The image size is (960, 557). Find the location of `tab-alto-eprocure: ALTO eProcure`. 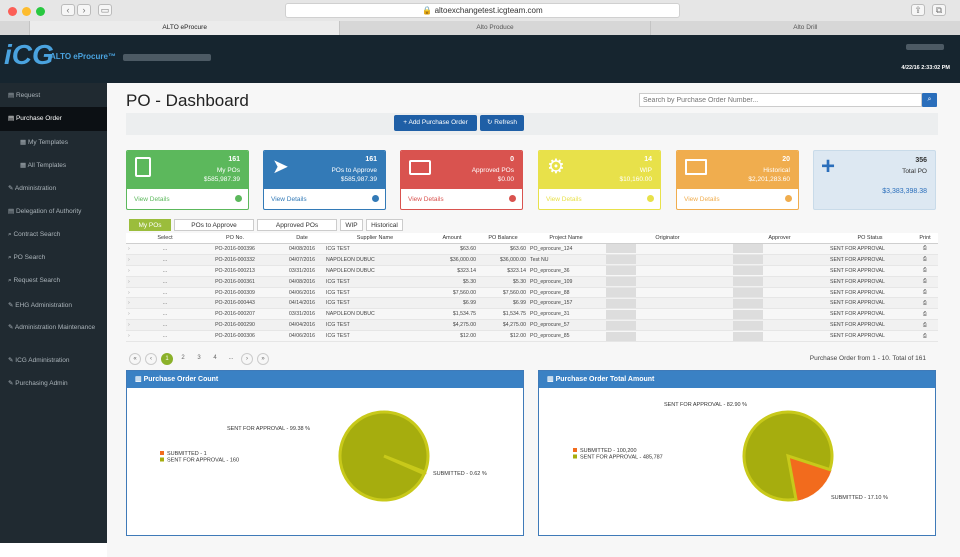

tab-alto-eprocure: ALTO eProcure is located at coordinates (184, 28).